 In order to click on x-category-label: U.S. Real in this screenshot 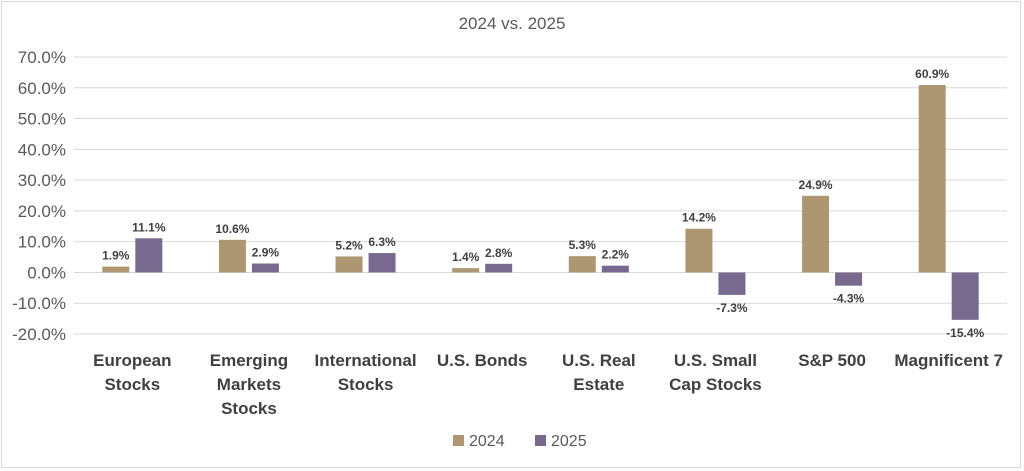, I will do `click(599, 360)`.